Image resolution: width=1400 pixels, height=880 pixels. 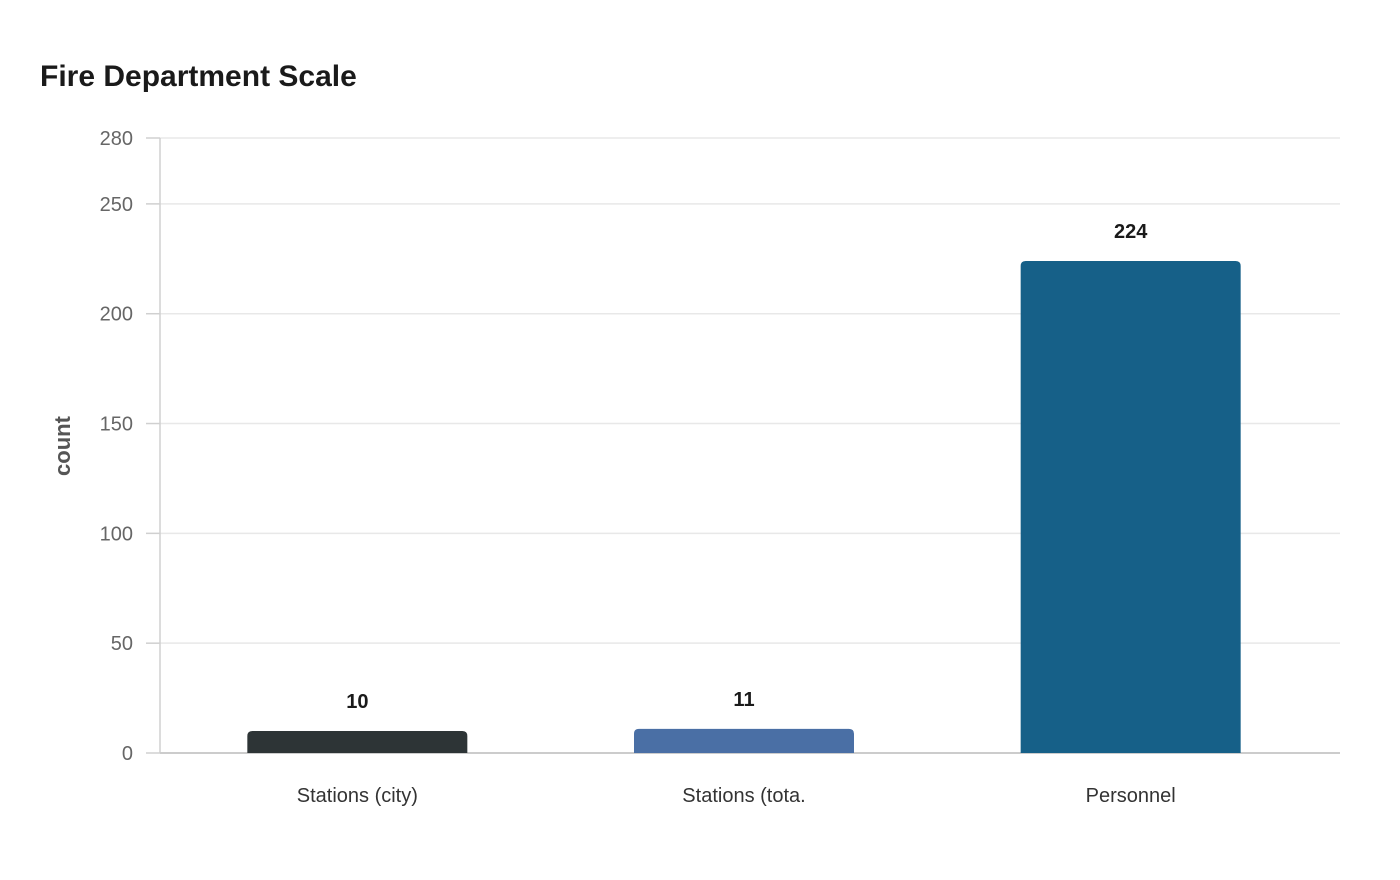 What do you see at coordinates (116, 425) in the screenshot?
I see `y-tick-label: 150` at bounding box center [116, 425].